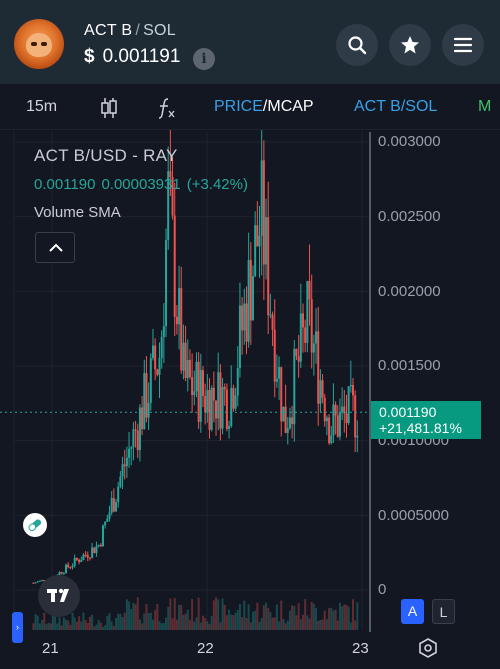 The height and width of the screenshot is (669, 500). I want to click on menu-icon, so click(463, 45).